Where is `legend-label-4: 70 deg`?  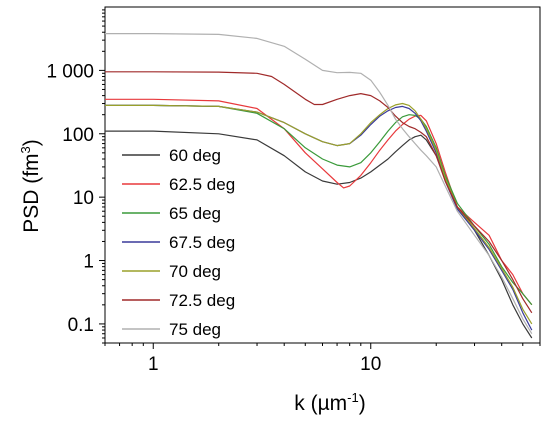
legend-label-4: 70 deg is located at coordinates (195, 271).